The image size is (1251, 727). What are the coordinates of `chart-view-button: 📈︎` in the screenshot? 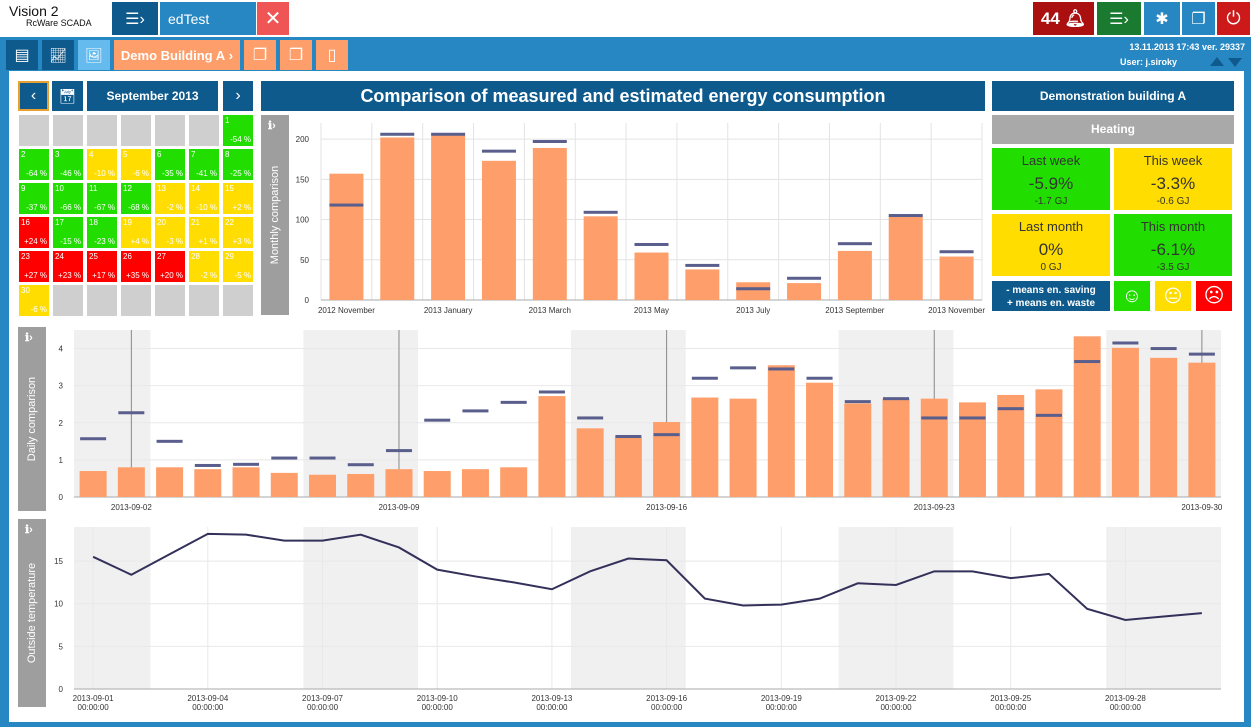 It's located at (58, 55).